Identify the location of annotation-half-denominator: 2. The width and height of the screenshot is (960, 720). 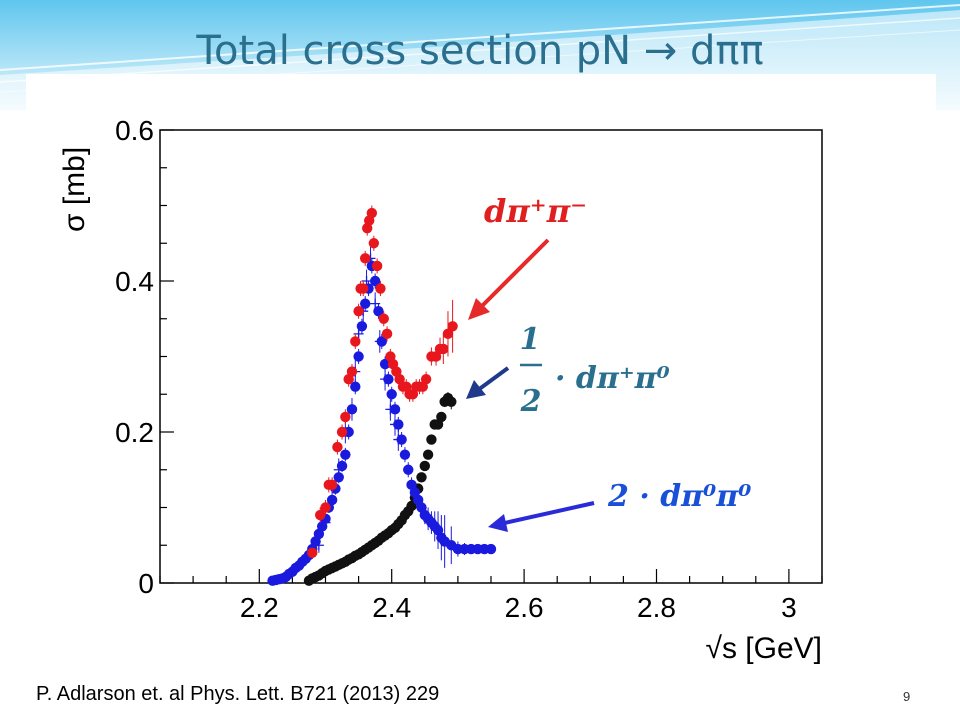
(531, 401).